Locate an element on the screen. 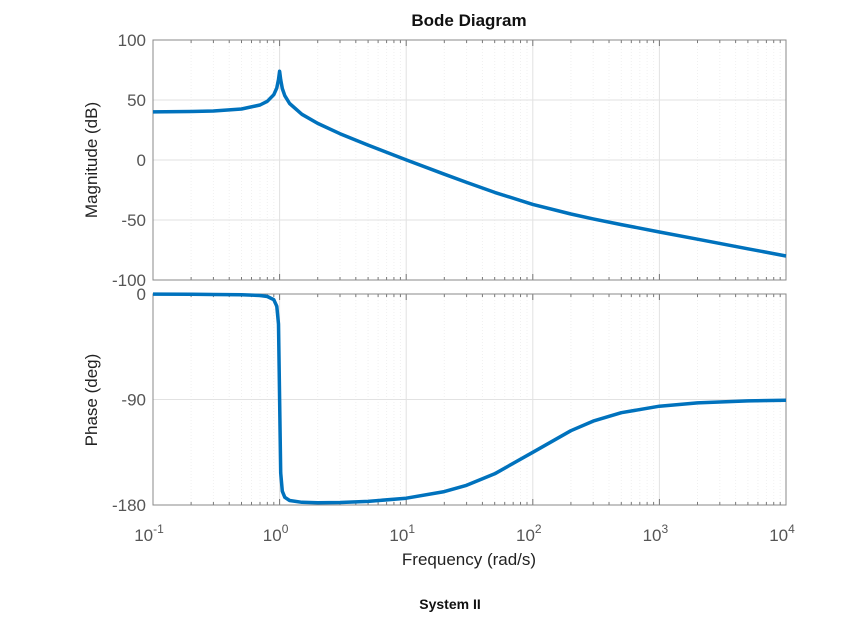 This screenshot has width=841, height=639. y-tick-label: 50 is located at coordinates (136, 100).